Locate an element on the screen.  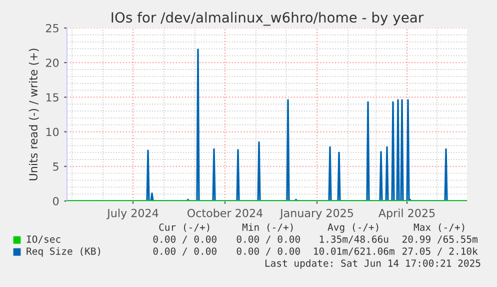
y-tick-label: 5 is located at coordinates (55, 166).